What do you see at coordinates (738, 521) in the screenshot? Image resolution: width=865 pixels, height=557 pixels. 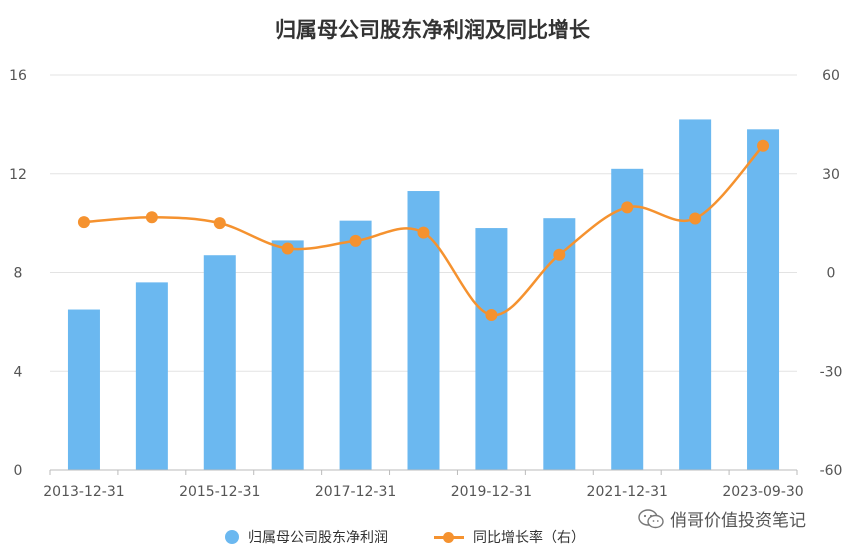 I see `watermark-text: 俏哥价值投资笔记` at bounding box center [738, 521].